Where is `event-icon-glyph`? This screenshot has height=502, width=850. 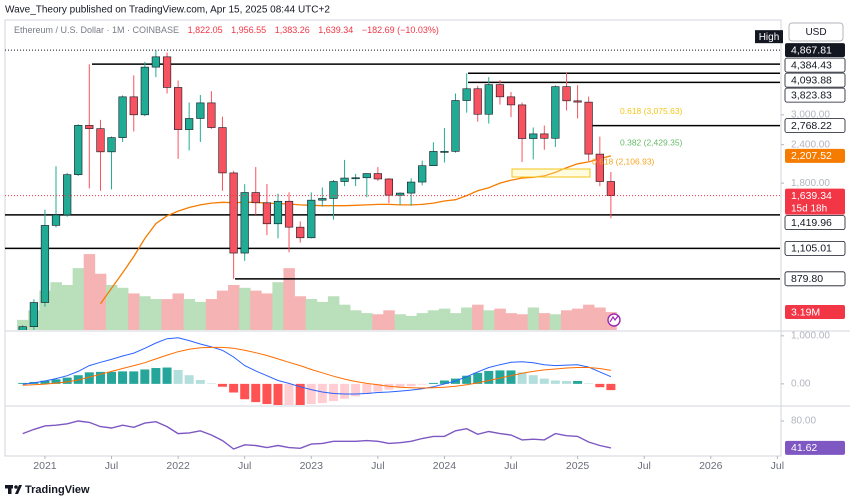 event-icon-glyph is located at coordinates (614, 319).